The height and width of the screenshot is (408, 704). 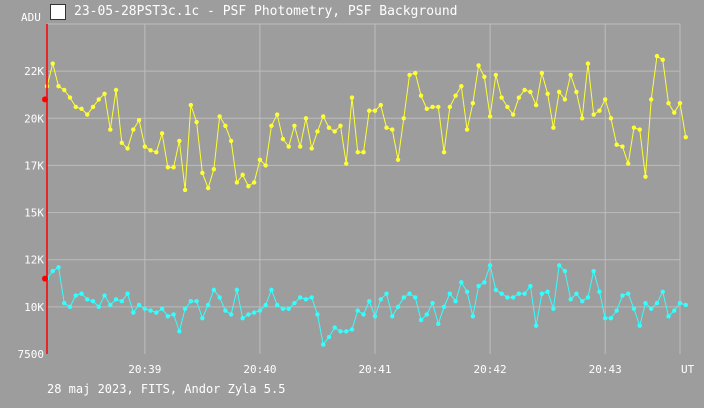 I want to click on app-logo-icon, so click(x=58, y=12).